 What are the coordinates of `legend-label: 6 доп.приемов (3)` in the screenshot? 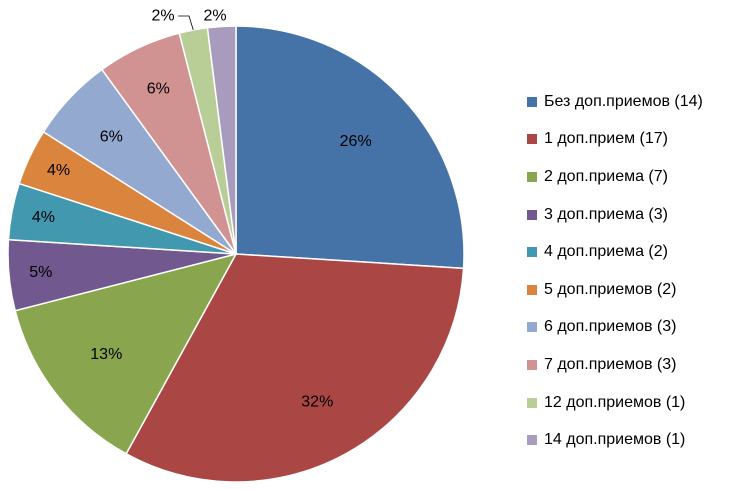 It's located at (610, 327).